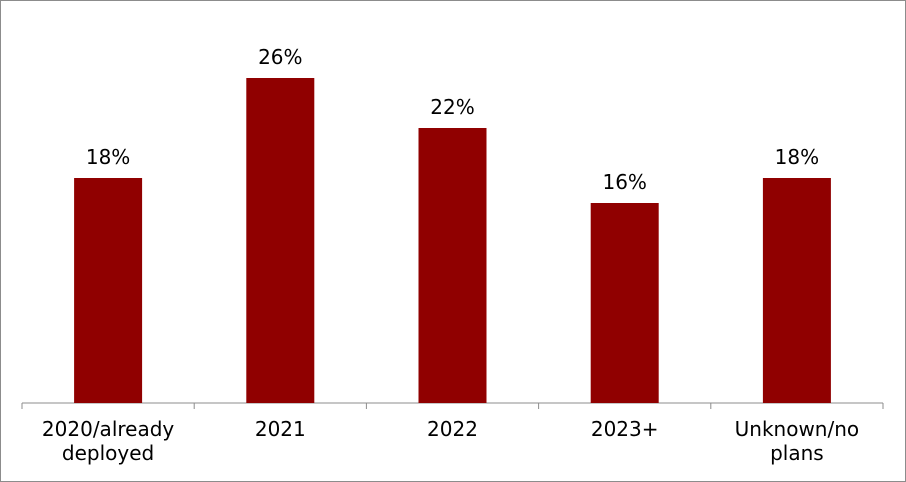 Image resolution: width=906 pixels, height=482 pixels. What do you see at coordinates (280, 57) in the screenshot?
I see `value-label: 26%` at bounding box center [280, 57].